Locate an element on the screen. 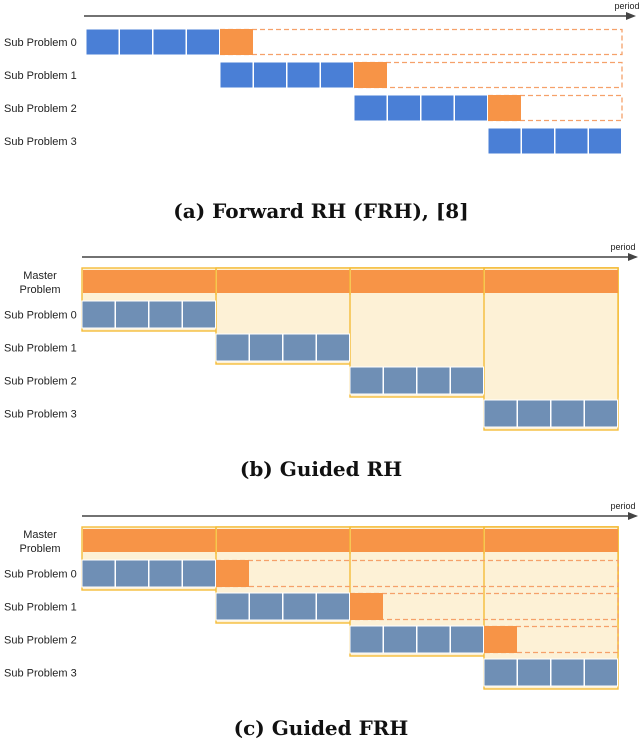 This screenshot has height=743, width=642. figure-caption-a: (a) Forward RH (FRH), [8] is located at coordinates (320, 211).